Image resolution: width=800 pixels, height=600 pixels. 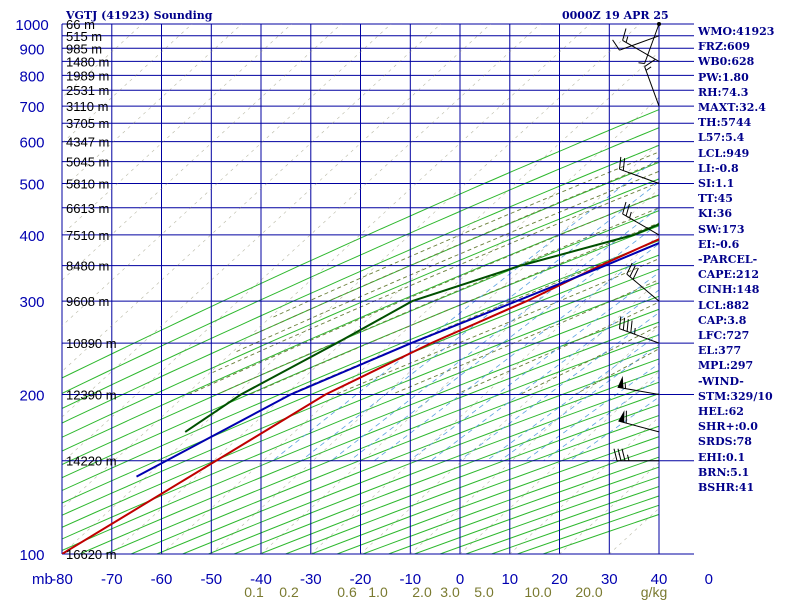 I want to click on mixing-ratio-label: 3.0, so click(x=450, y=592).